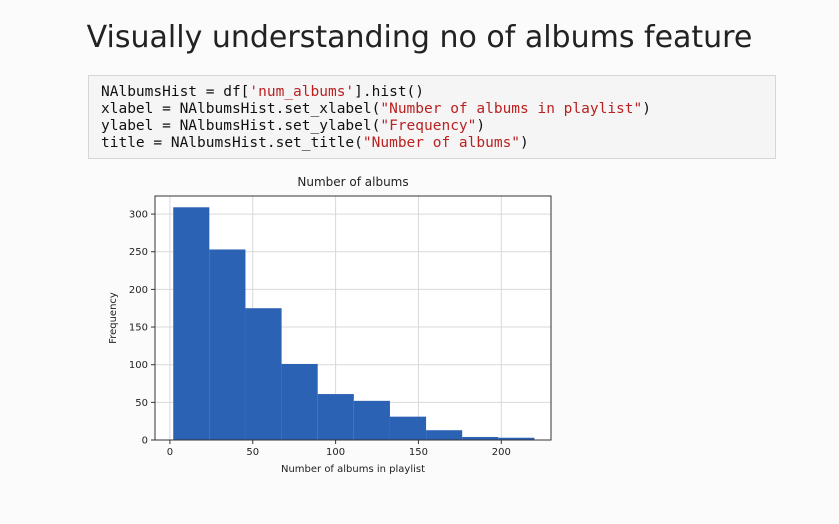  I want to click on y-tick-label: 50, so click(141, 403).